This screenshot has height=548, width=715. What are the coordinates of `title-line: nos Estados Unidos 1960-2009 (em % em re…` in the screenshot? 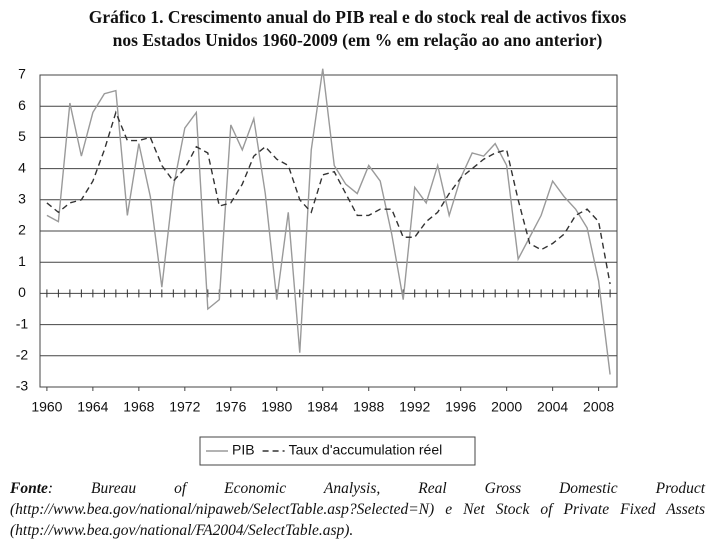 It's located at (357, 40).